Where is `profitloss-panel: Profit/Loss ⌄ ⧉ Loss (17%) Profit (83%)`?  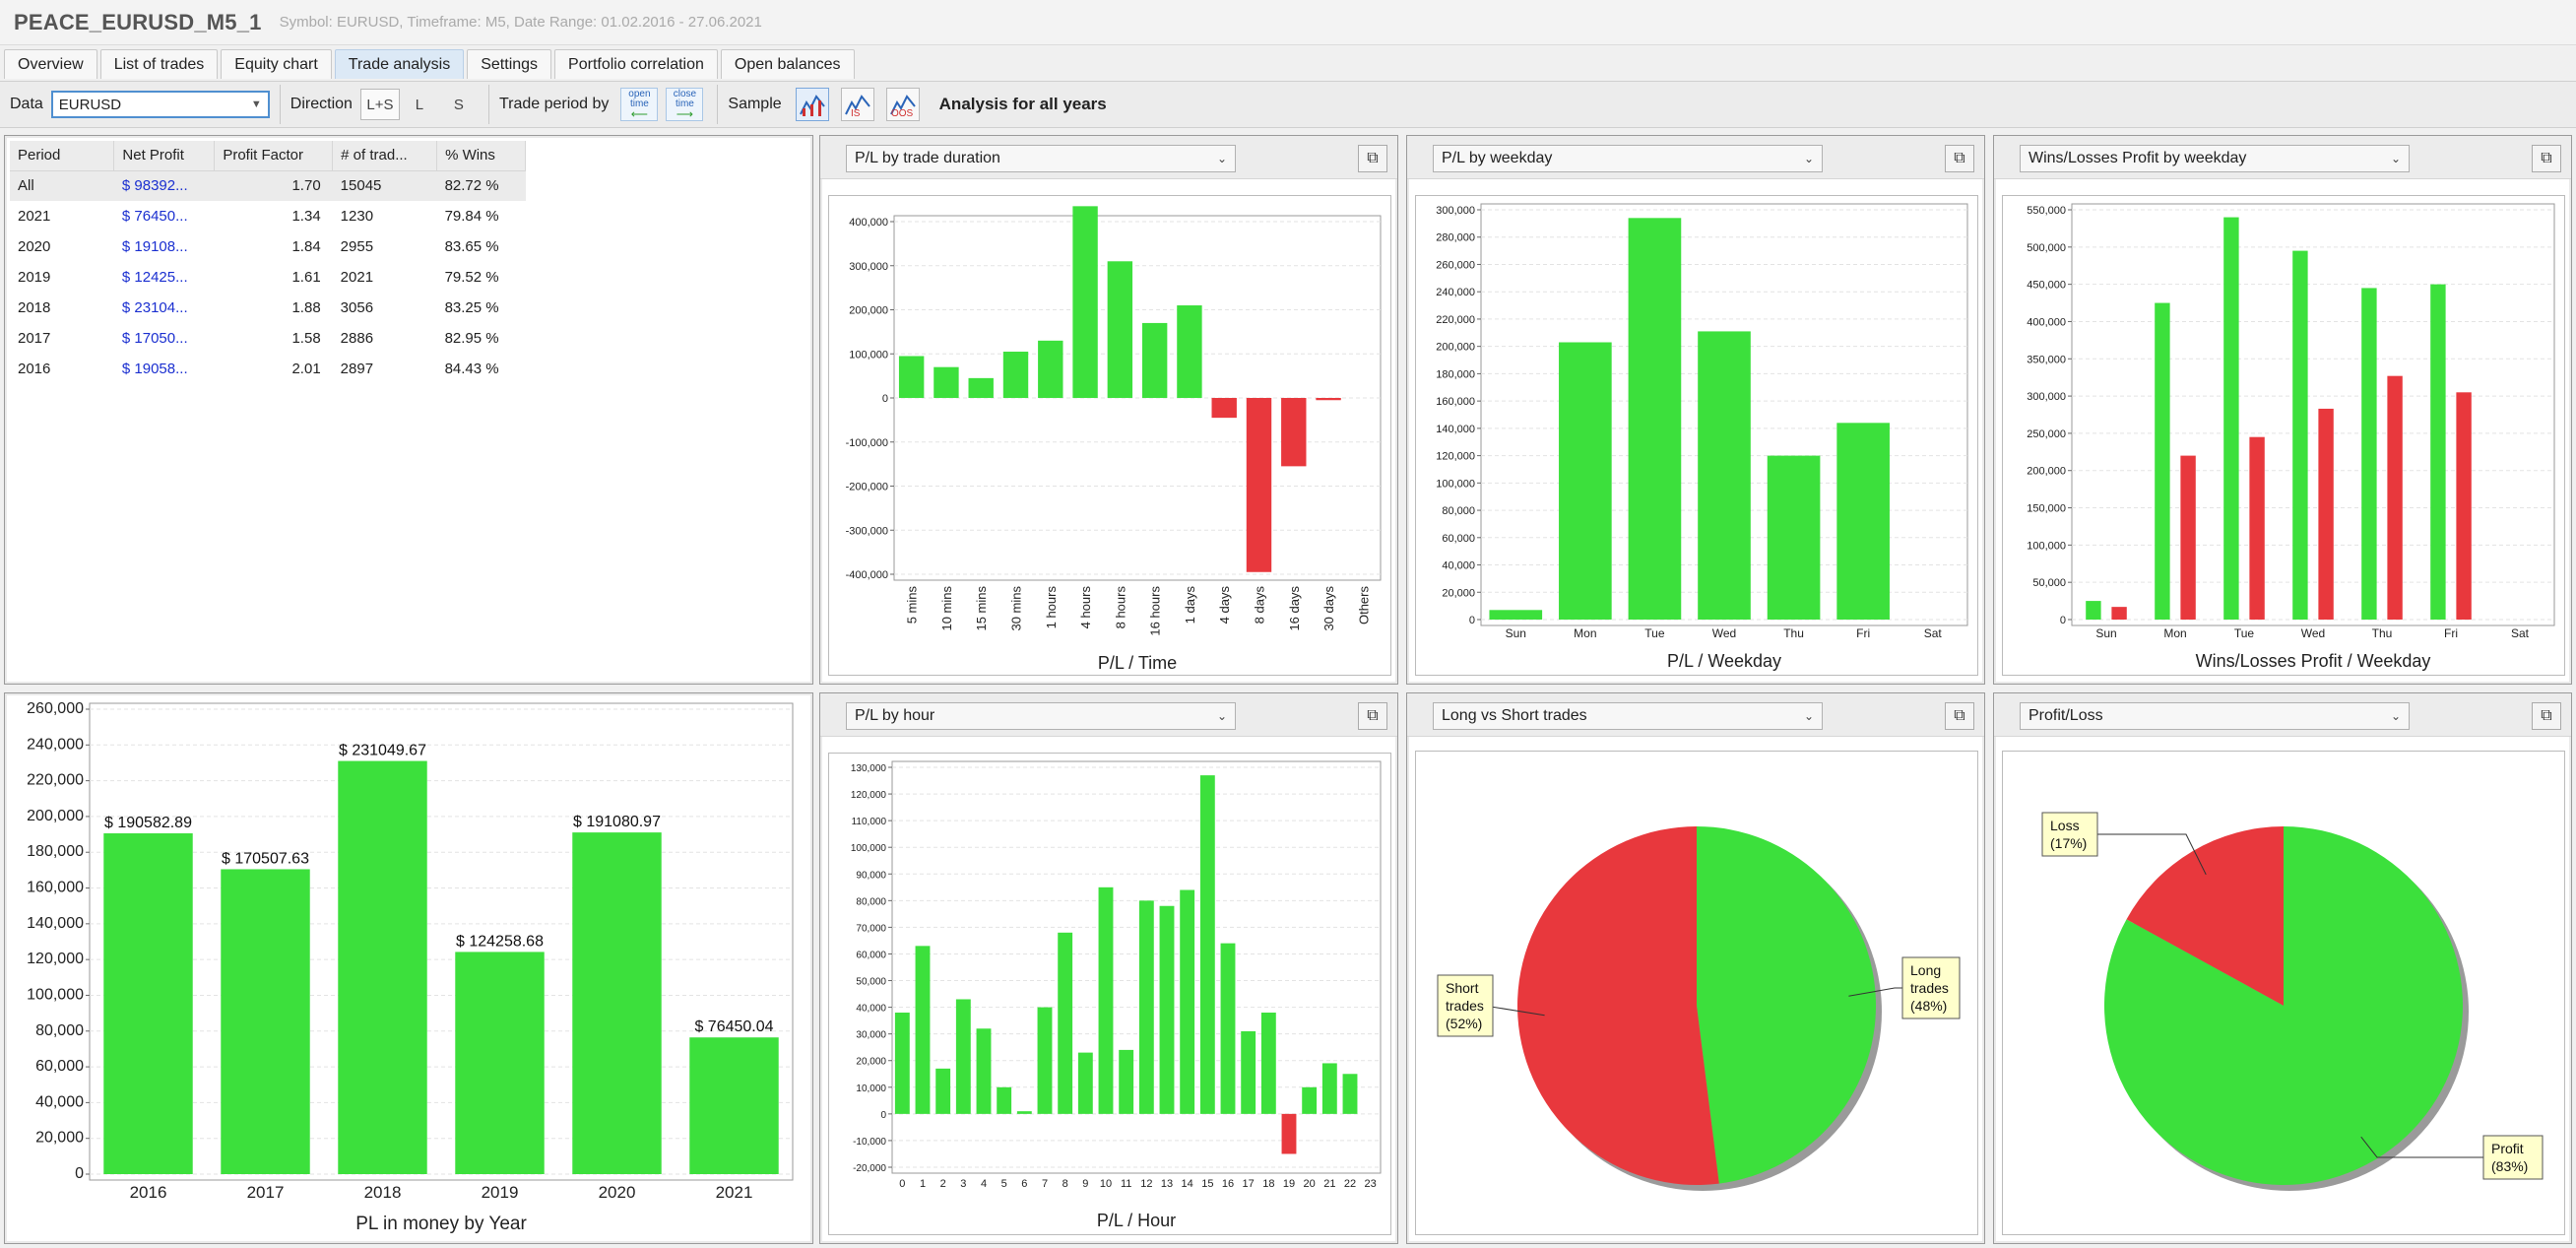
profitloss-panel: Profit/Loss ⌄ ⧉ Loss (17%) Profit (83%) is located at coordinates (2282, 968).